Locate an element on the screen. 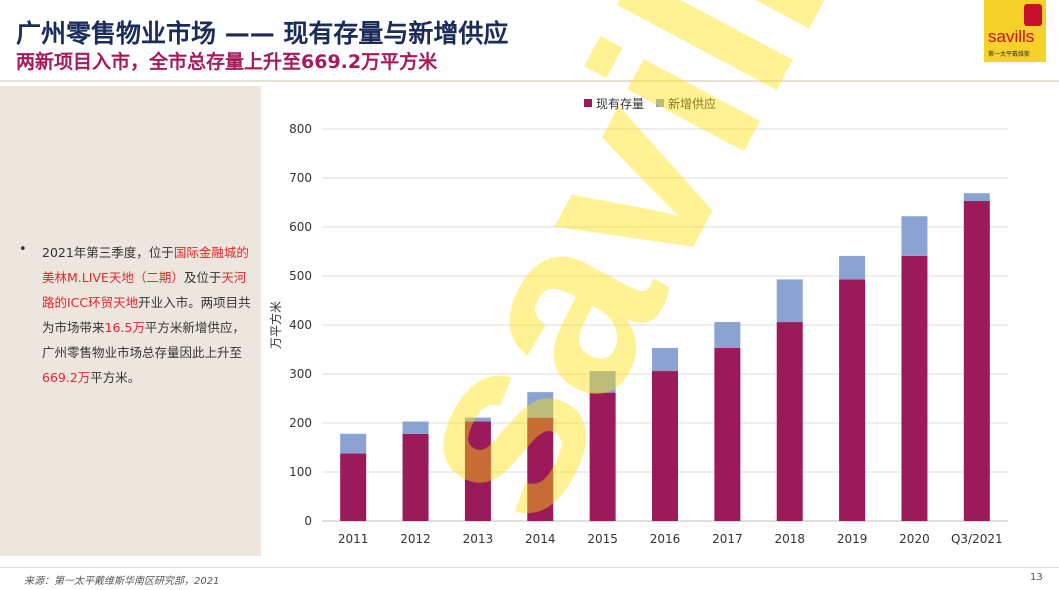 This screenshot has width=1059, height=590. body-text: 2021年第三季度，位于 is located at coordinates (108, 252).